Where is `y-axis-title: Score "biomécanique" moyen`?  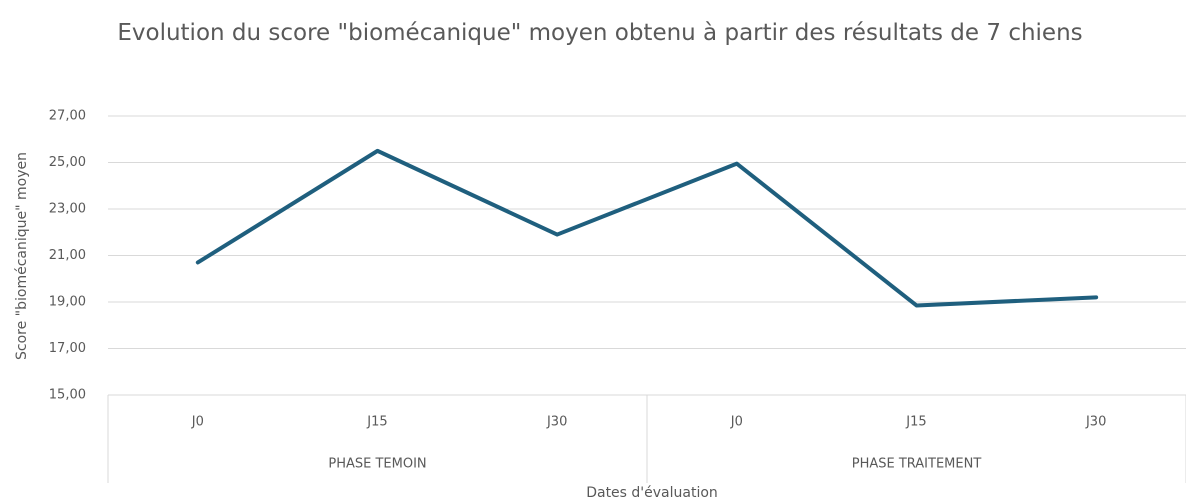
y-axis-title: Score "biomécanique" moyen is located at coordinates (22, 256).